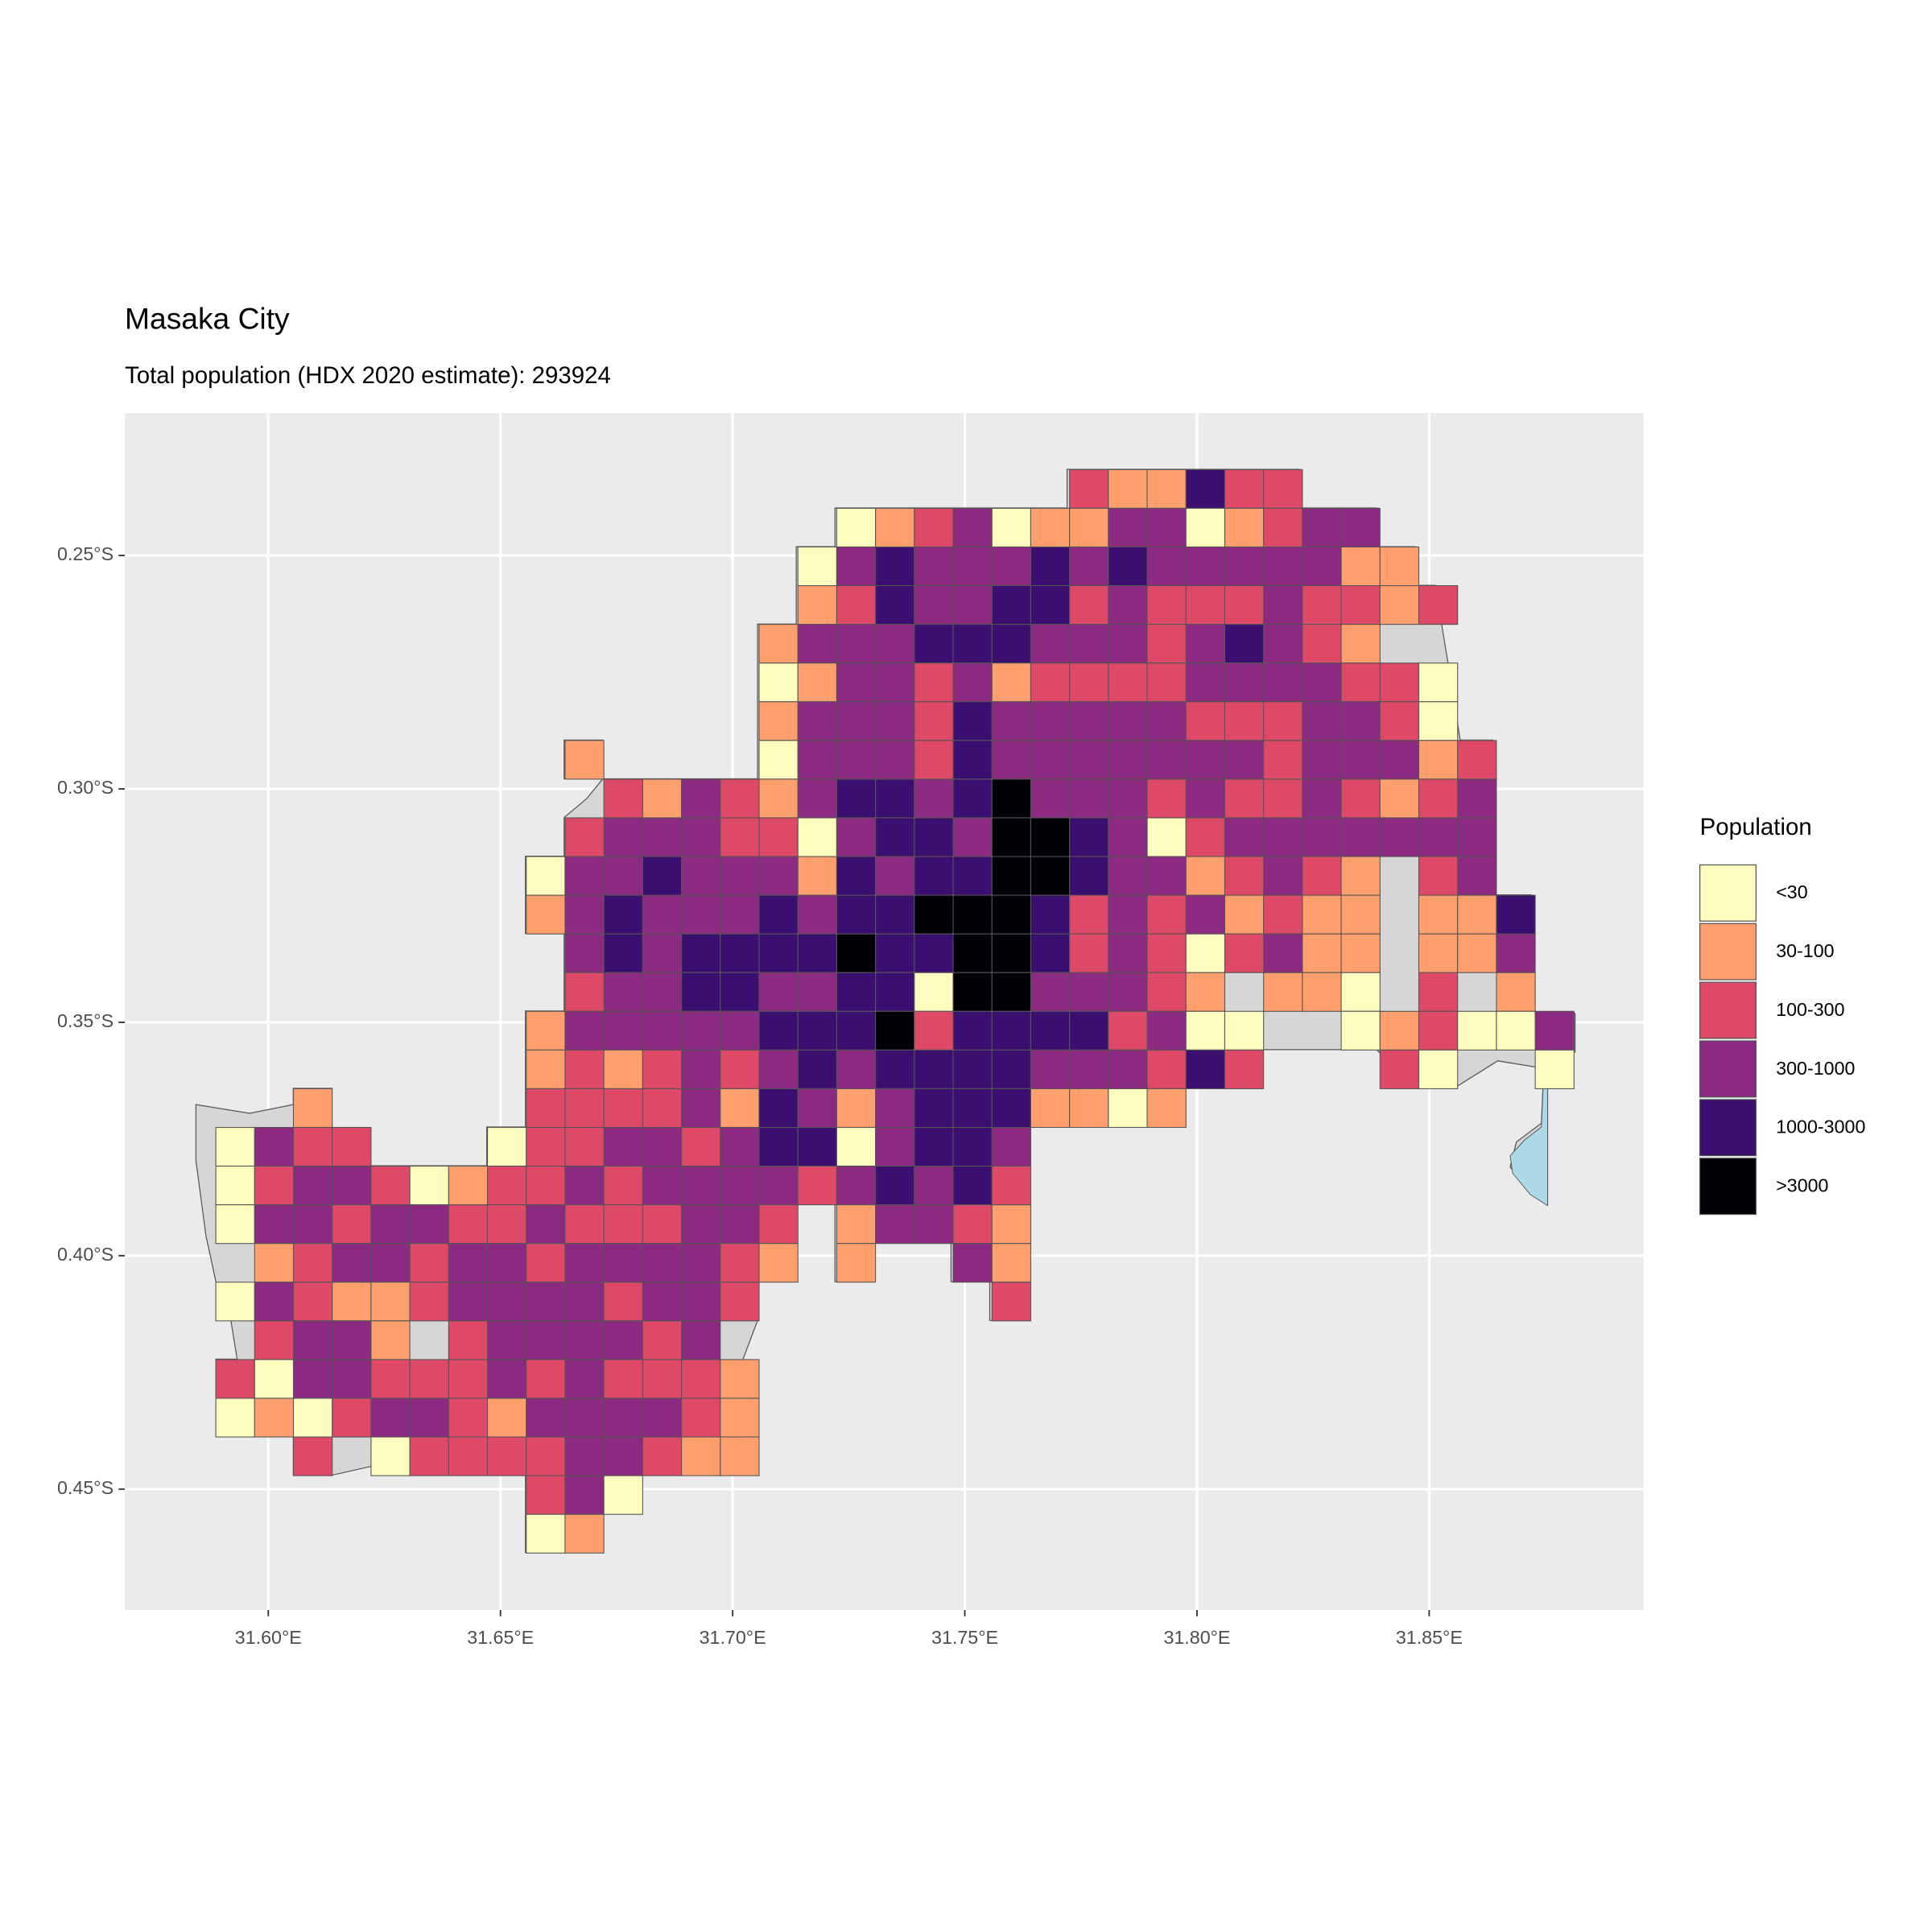 Image resolution: width=1932 pixels, height=1932 pixels. I want to click on x-tick-label: 31.75°E, so click(965, 1637).